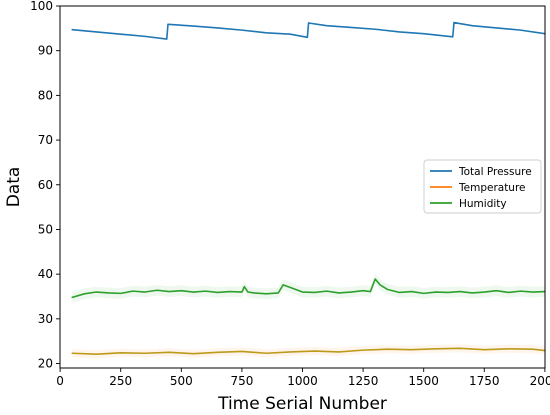  What do you see at coordinates (41, 6) in the screenshot?
I see `y-tick-label: 100` at bounding box center [41, 6].